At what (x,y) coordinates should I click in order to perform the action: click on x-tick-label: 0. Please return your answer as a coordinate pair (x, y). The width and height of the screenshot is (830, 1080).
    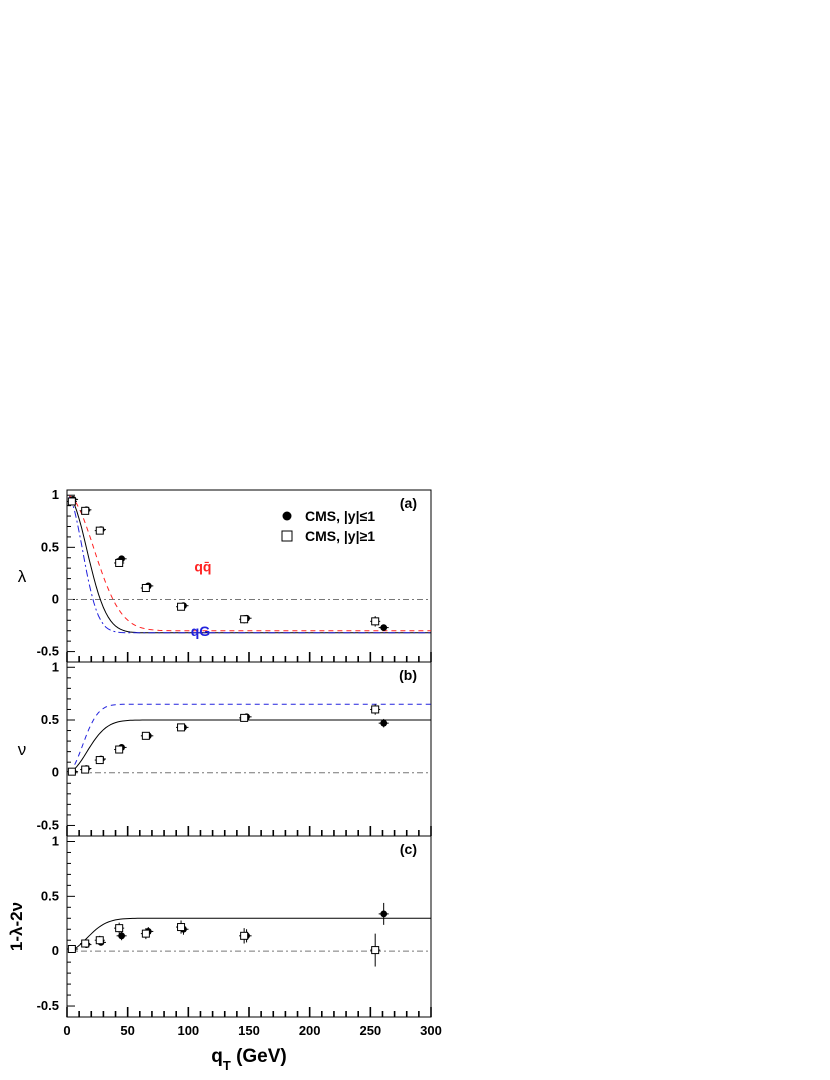
    Looking at the image, I should click on (66, 1030).